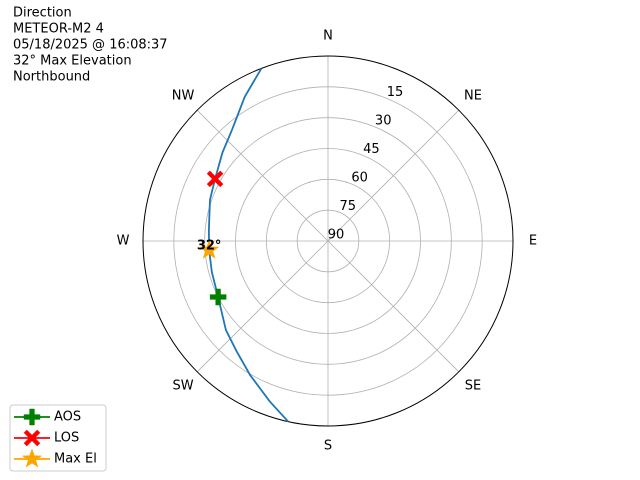  Describe the element at coordinates (182, 385) in the screenshot. I see `x-tick-label: SW` at that location.